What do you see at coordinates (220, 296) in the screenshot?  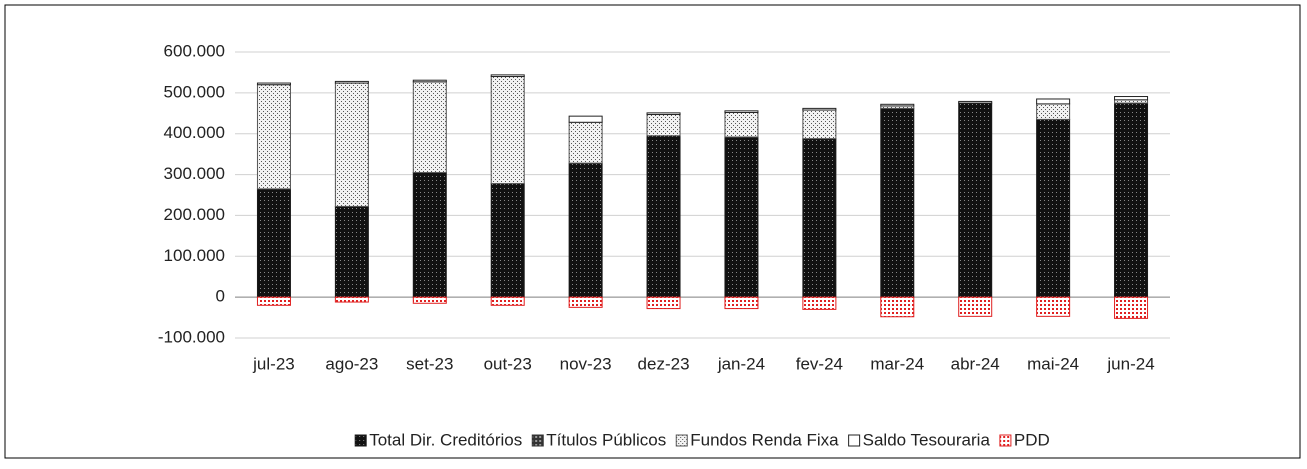 I see `y-tick-label: 0` at bounding box center [220, 296].